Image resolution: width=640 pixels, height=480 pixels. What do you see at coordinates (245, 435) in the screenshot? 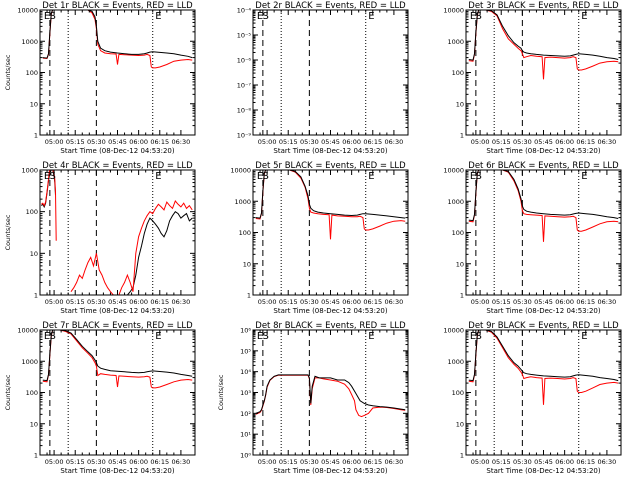
I see `y-tick-label: 10¹` at bounding box center [245, 435].